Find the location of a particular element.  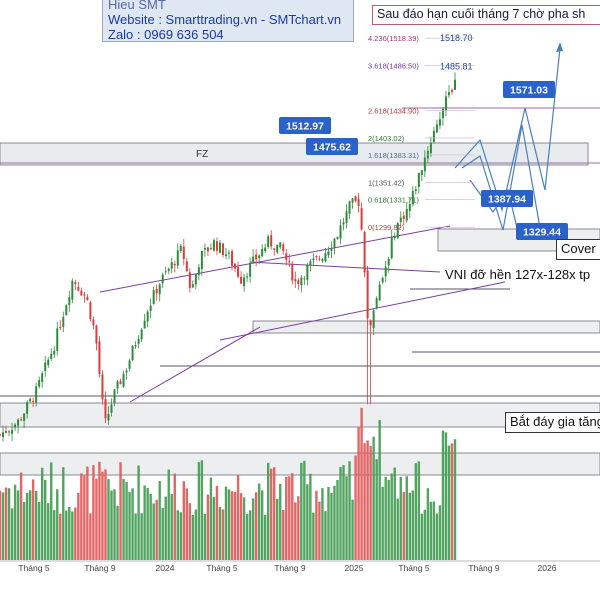

forecast-path-a is located at coordinates (507, 130).